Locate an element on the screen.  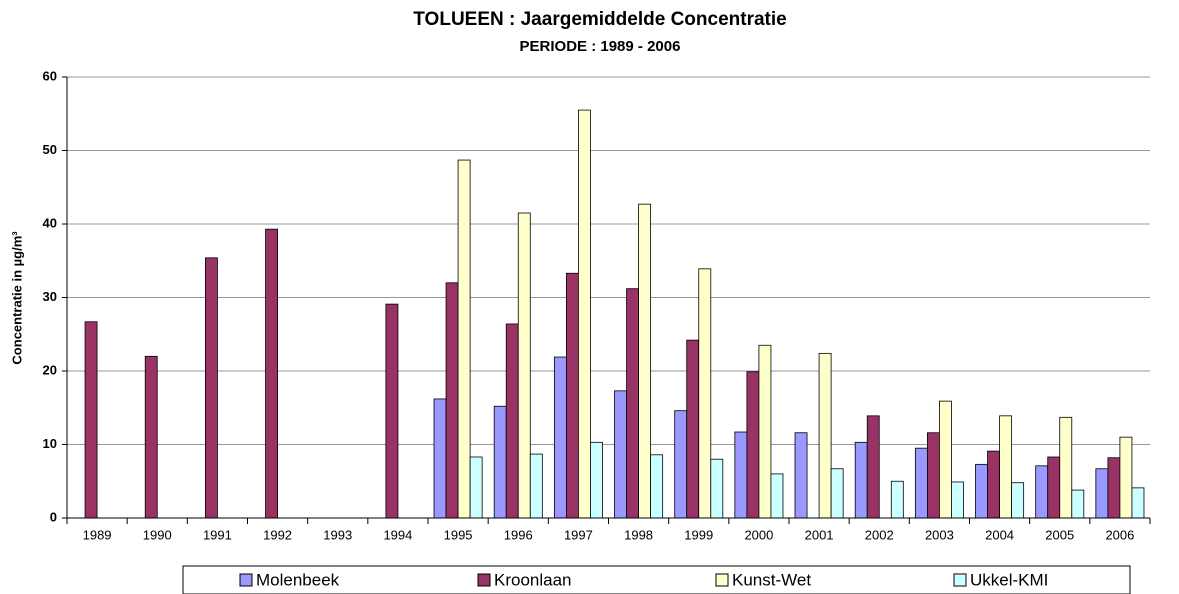
y-tick-label: 0 is located at coordinates (53, 516).